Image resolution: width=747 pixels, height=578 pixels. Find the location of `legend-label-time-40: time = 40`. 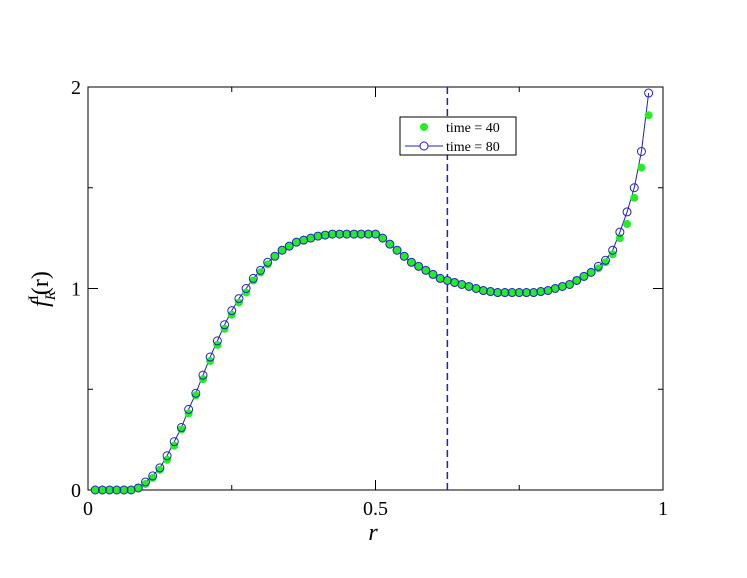

legend-label-time-40: time = 40 is located at coordinates (473, 128).